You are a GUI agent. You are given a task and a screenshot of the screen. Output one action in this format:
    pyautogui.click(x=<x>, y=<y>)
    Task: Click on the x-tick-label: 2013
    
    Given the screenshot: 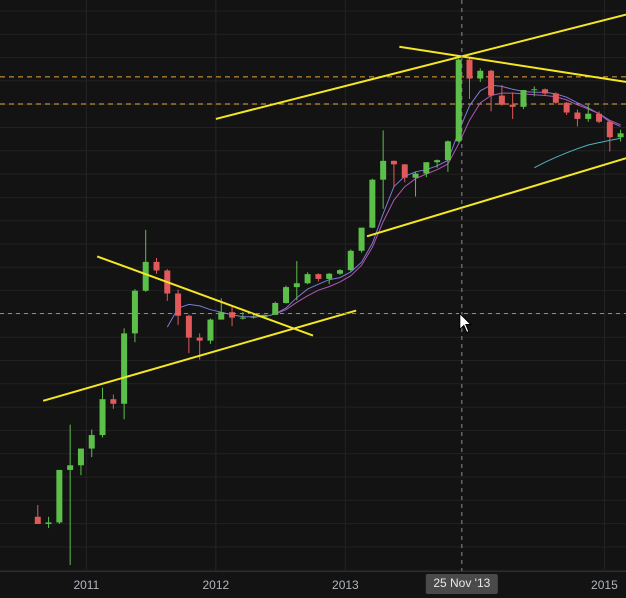 What is the action you would take?
    pyautogui.click(x=345, y=585)
    